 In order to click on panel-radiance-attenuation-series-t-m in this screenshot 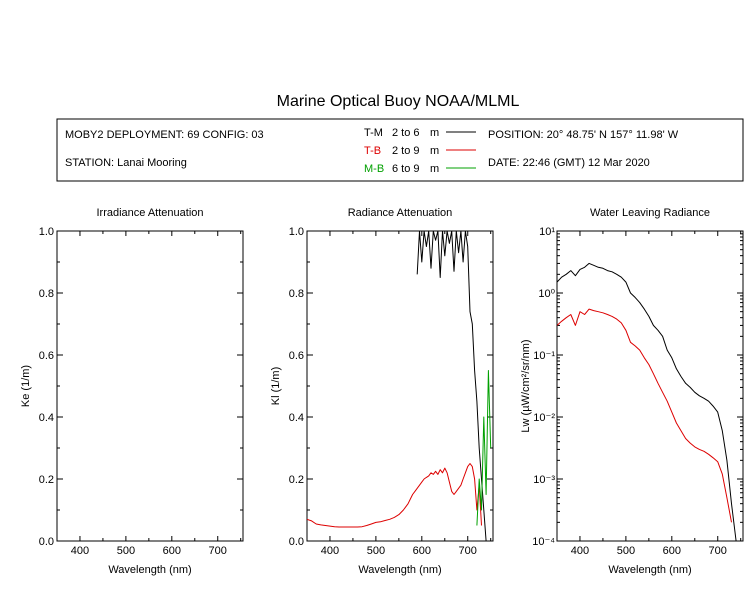, I will do `click(451, 386)`.